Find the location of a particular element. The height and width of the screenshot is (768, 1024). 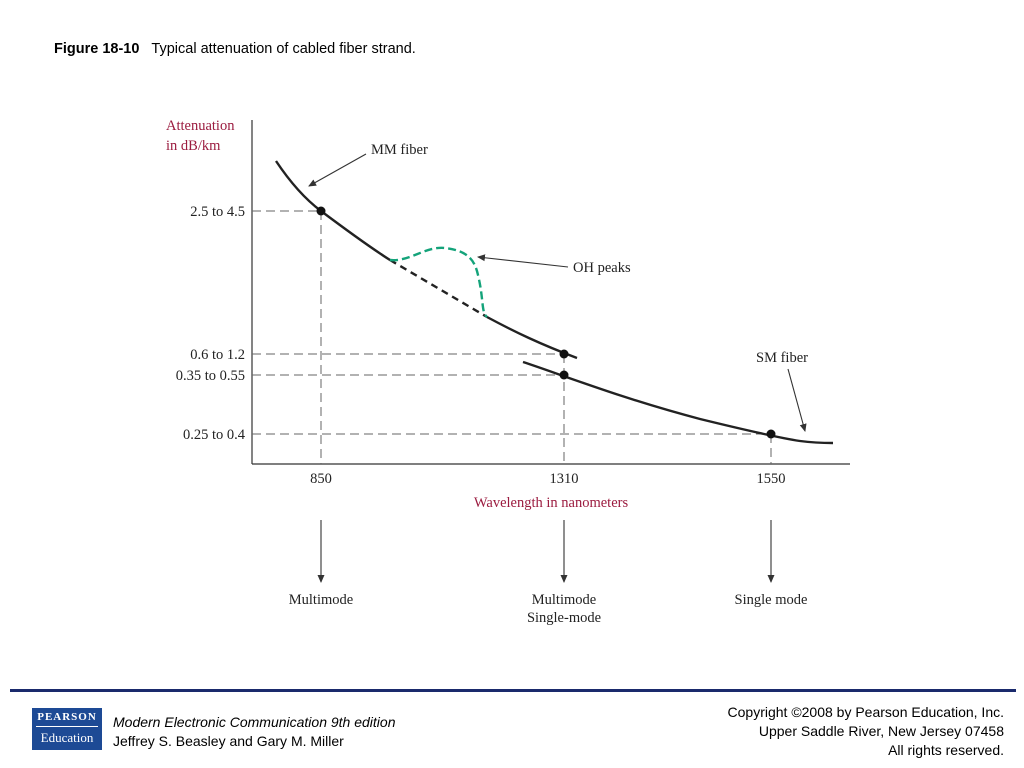

point-1310-mm is located at coordinates (564, 354).